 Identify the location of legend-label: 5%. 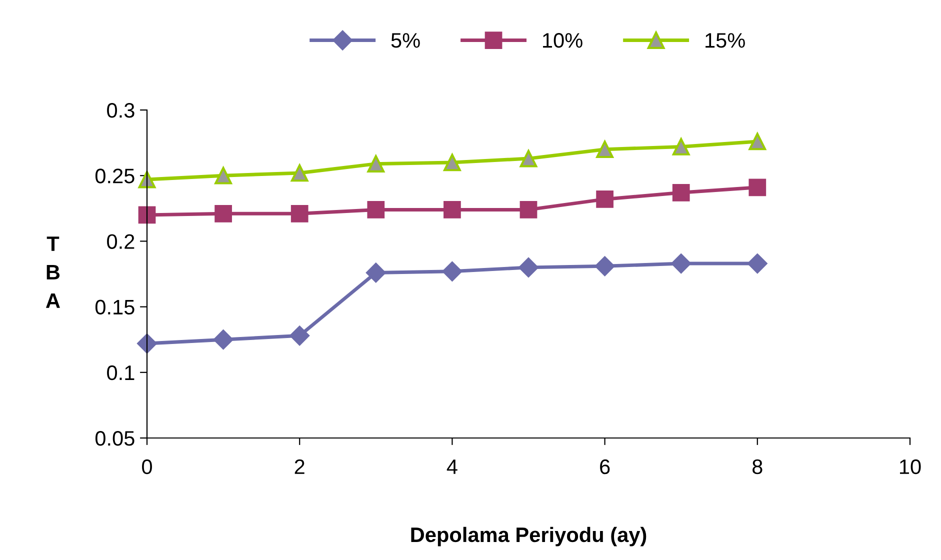
(405, 40).